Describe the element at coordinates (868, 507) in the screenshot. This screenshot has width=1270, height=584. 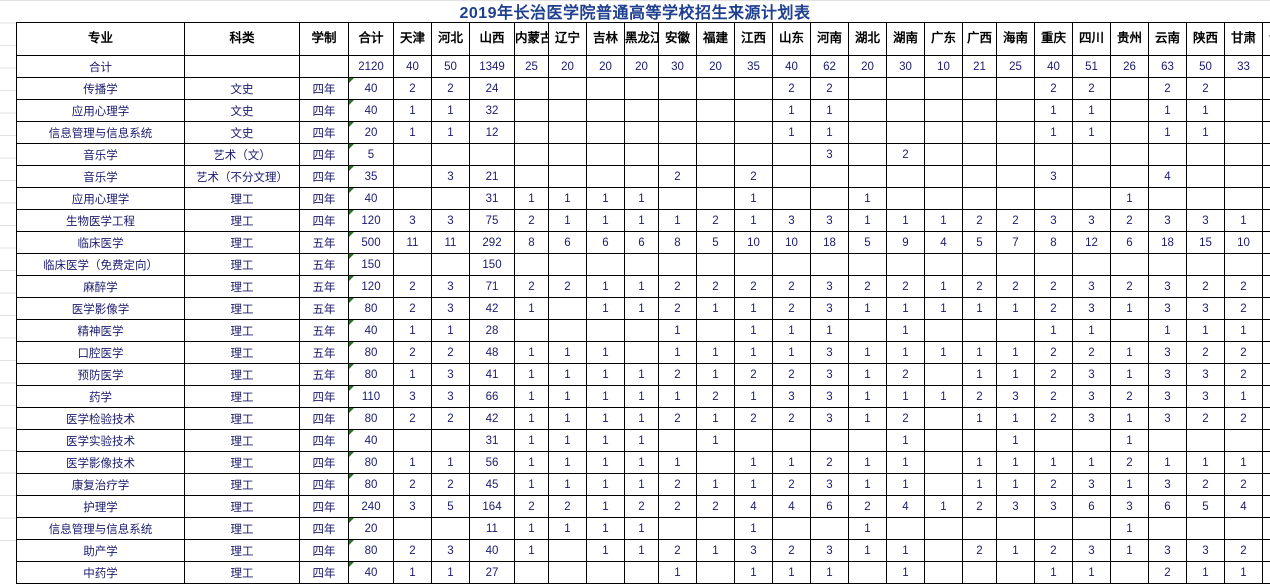
I see `cell-province-13: 2` at that location.